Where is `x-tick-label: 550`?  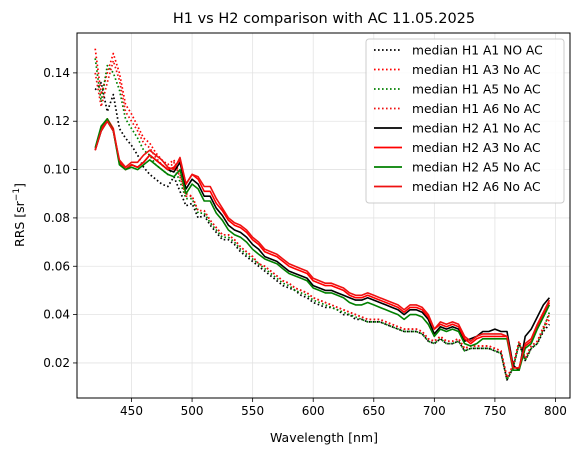
x-tick-label: 550 is located at coordinates (252, 411).